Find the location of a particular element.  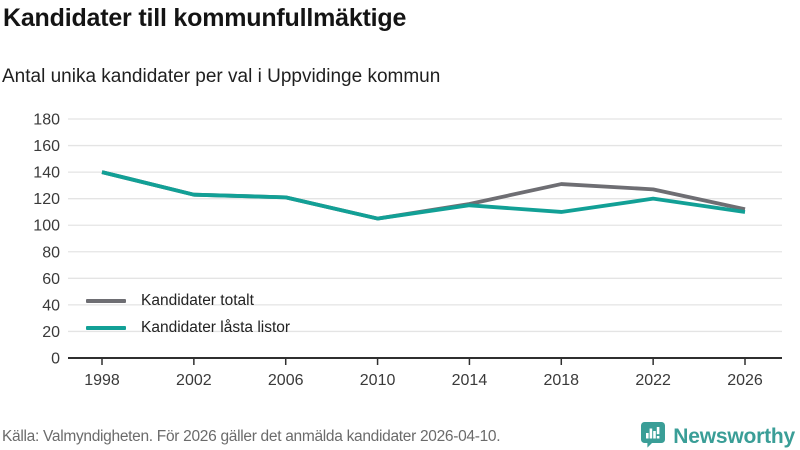

y-axis-tick-label: 180 is located at coordinates (46, 120).